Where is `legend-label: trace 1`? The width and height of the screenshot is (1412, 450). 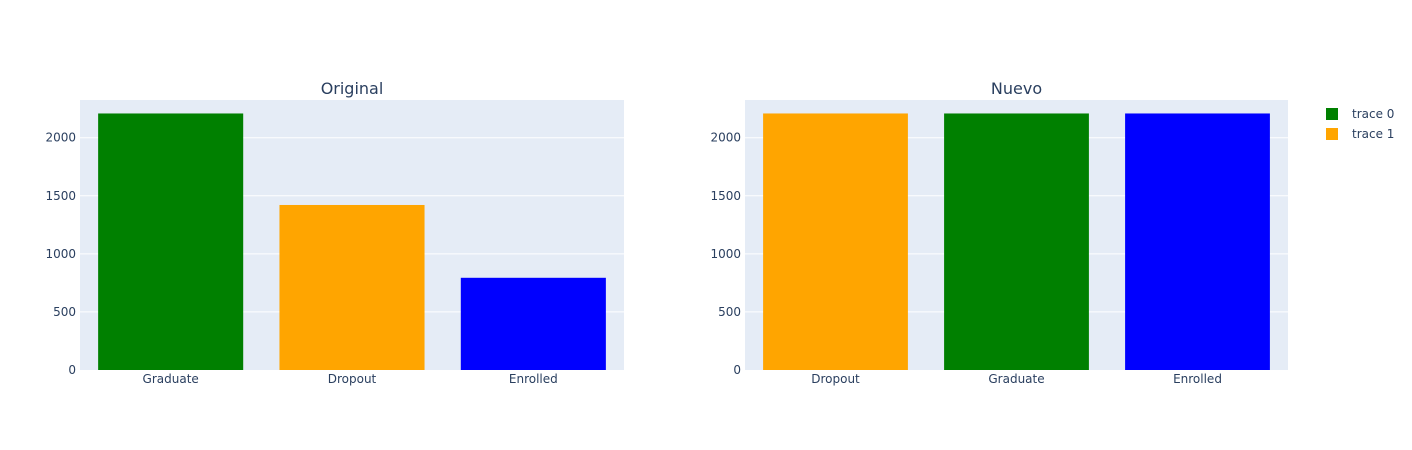 legend-label: trace 1 is located at coordinates (1373, 134).